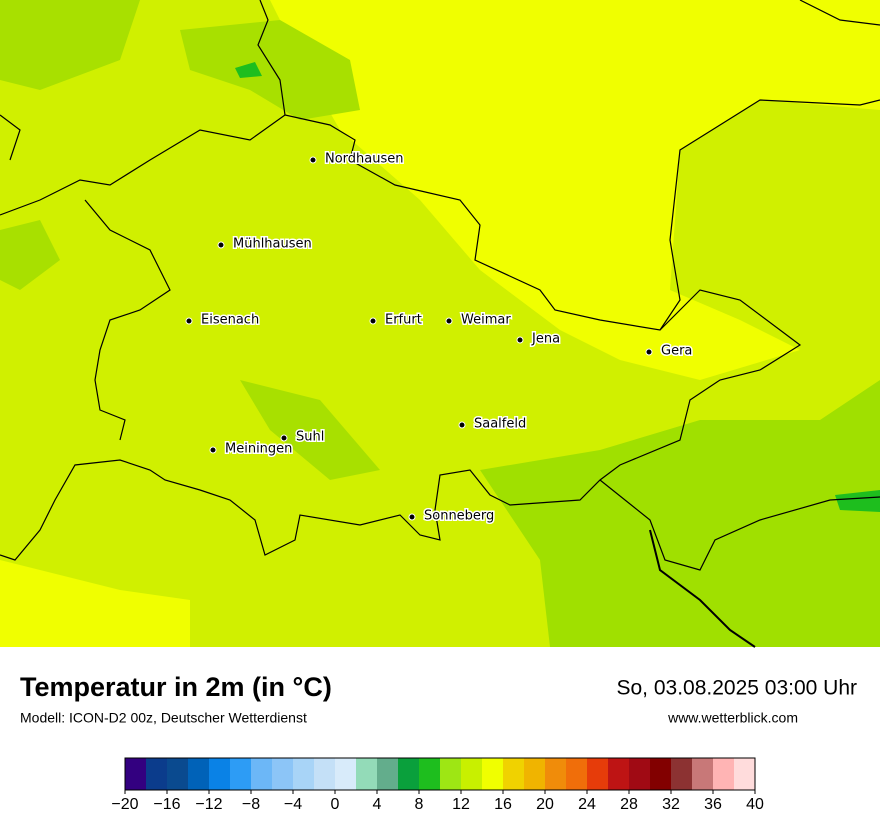 The width and height of the screenshot is (880, 835). What do you see at coordinates (486, 320) in the screenshot?
I see `city-label: Weimar` at bounding box center [486, 320].